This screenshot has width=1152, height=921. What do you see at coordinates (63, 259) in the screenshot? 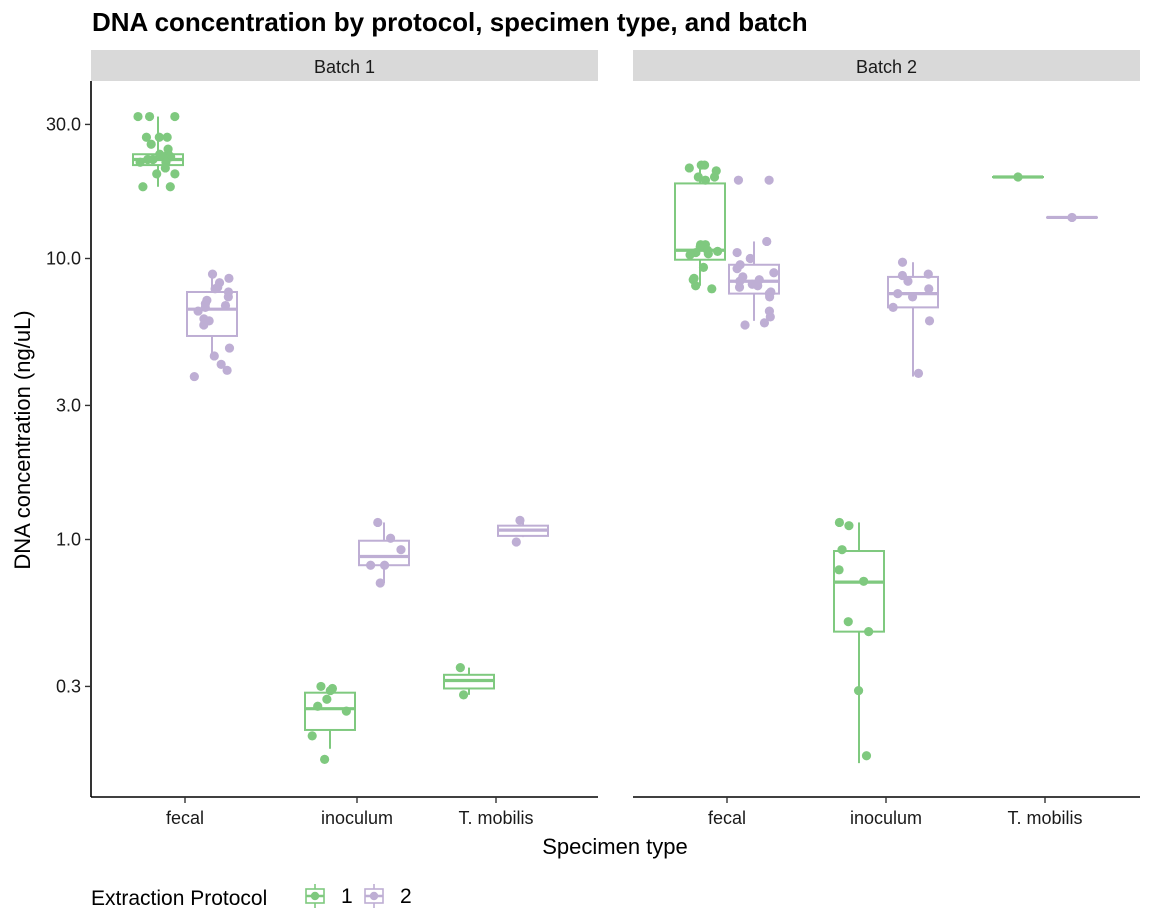
I see `y-tick-label: 10.0` at bounding box center [63, 259].